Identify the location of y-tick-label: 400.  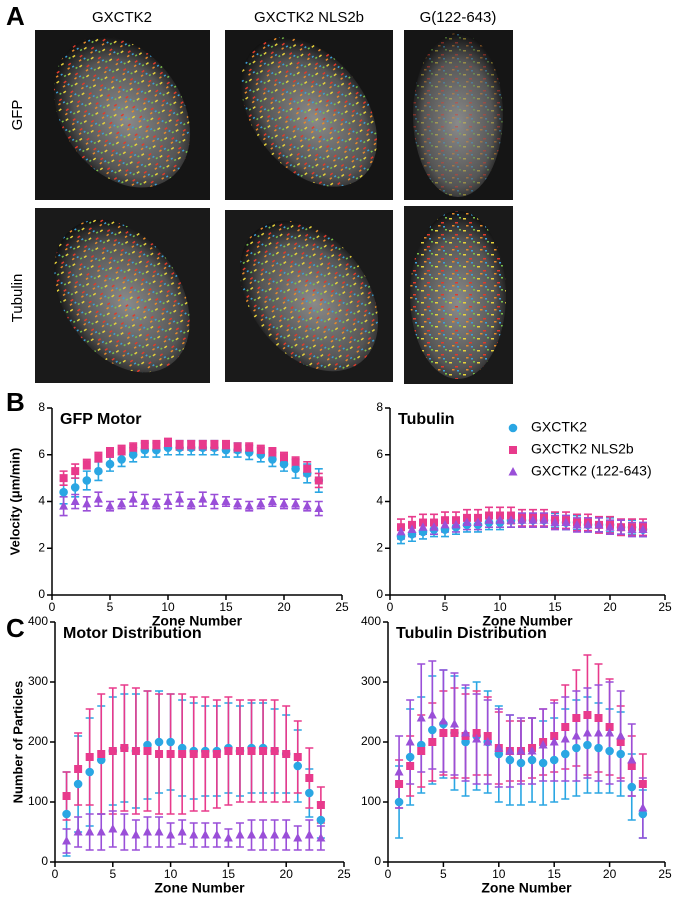
(371, 621).